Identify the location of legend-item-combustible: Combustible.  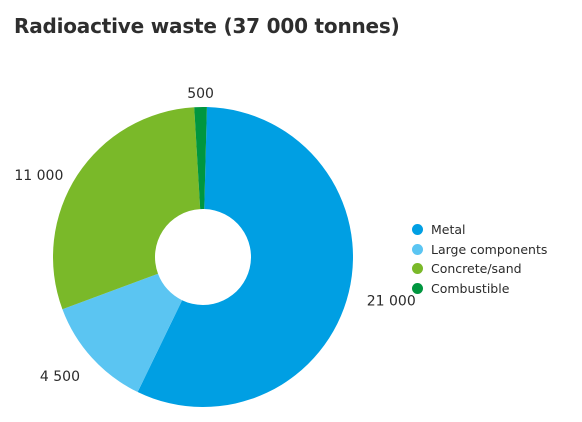
(479, 289).